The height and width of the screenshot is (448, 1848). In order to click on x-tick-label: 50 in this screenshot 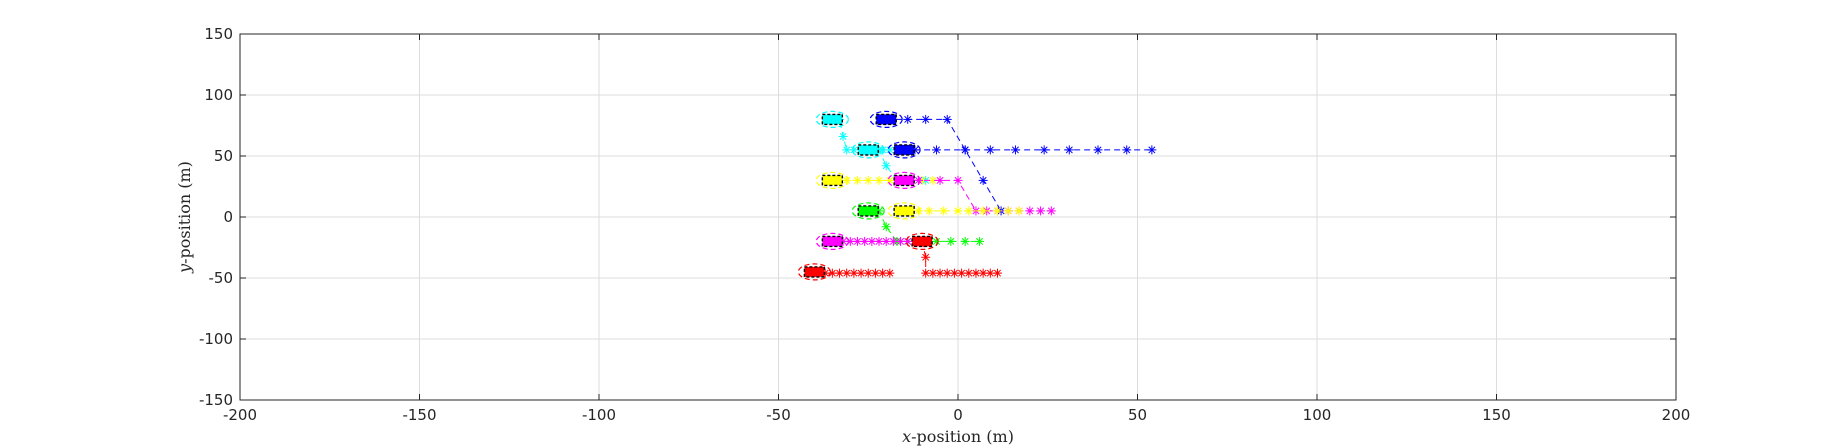, I will do `click(1137, 415)`.